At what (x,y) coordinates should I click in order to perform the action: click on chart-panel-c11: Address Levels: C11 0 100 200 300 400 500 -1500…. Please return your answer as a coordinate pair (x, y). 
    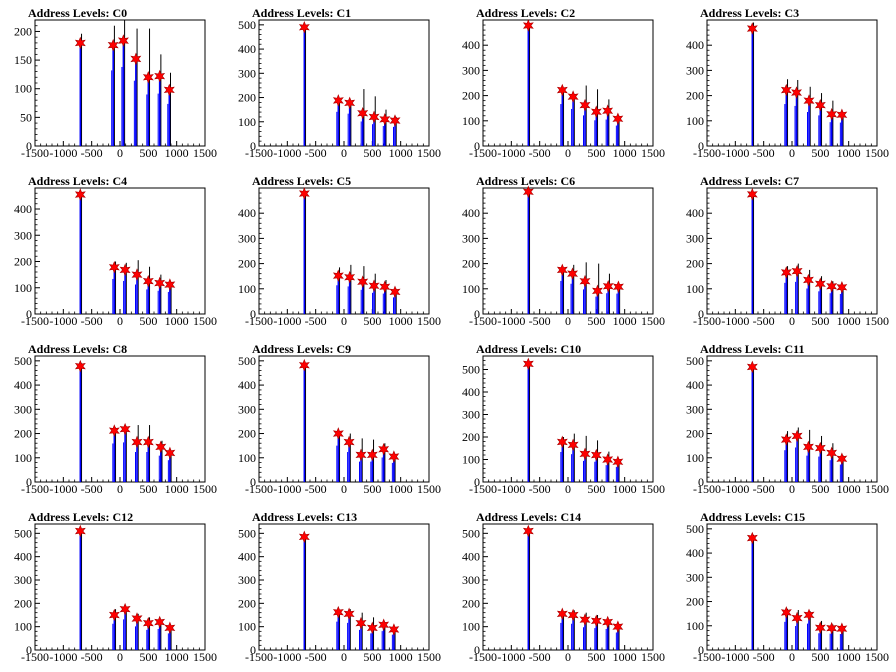
    Looking at the image, I should click on (787, 419).